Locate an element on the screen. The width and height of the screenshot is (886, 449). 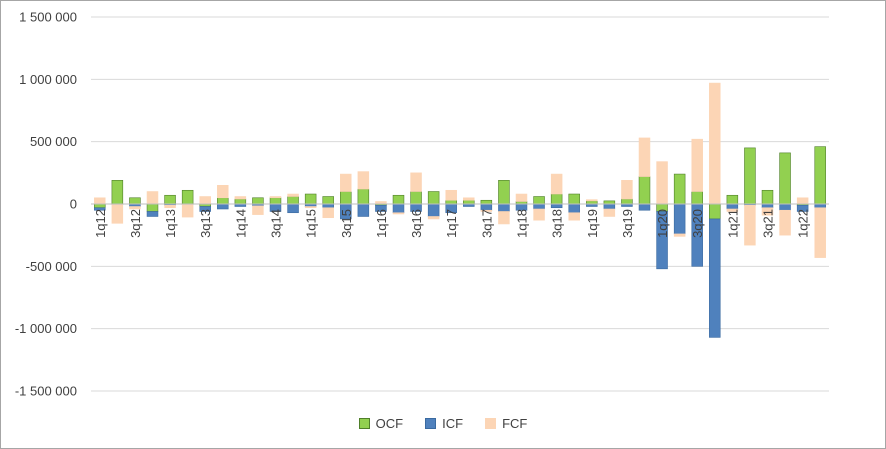
y-tick-label: -500 000 is located at coordinates (51, 266).